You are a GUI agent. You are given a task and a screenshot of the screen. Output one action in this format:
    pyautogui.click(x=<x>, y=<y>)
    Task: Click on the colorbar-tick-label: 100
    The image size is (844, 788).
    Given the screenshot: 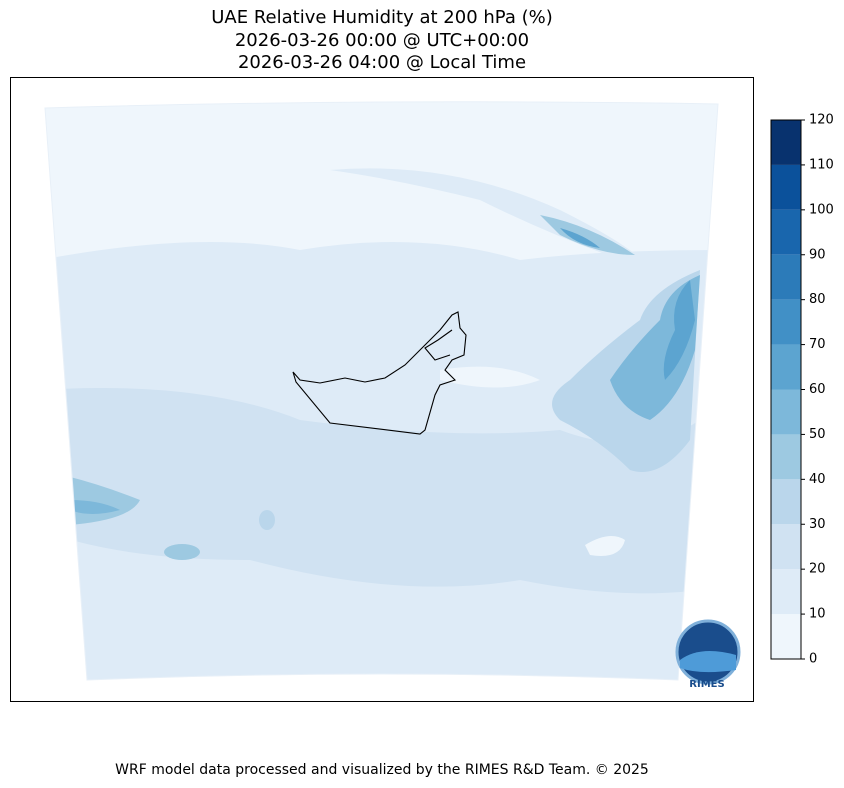 What is the action you would take?
    pyautogui.click(x=821, y=209)
    